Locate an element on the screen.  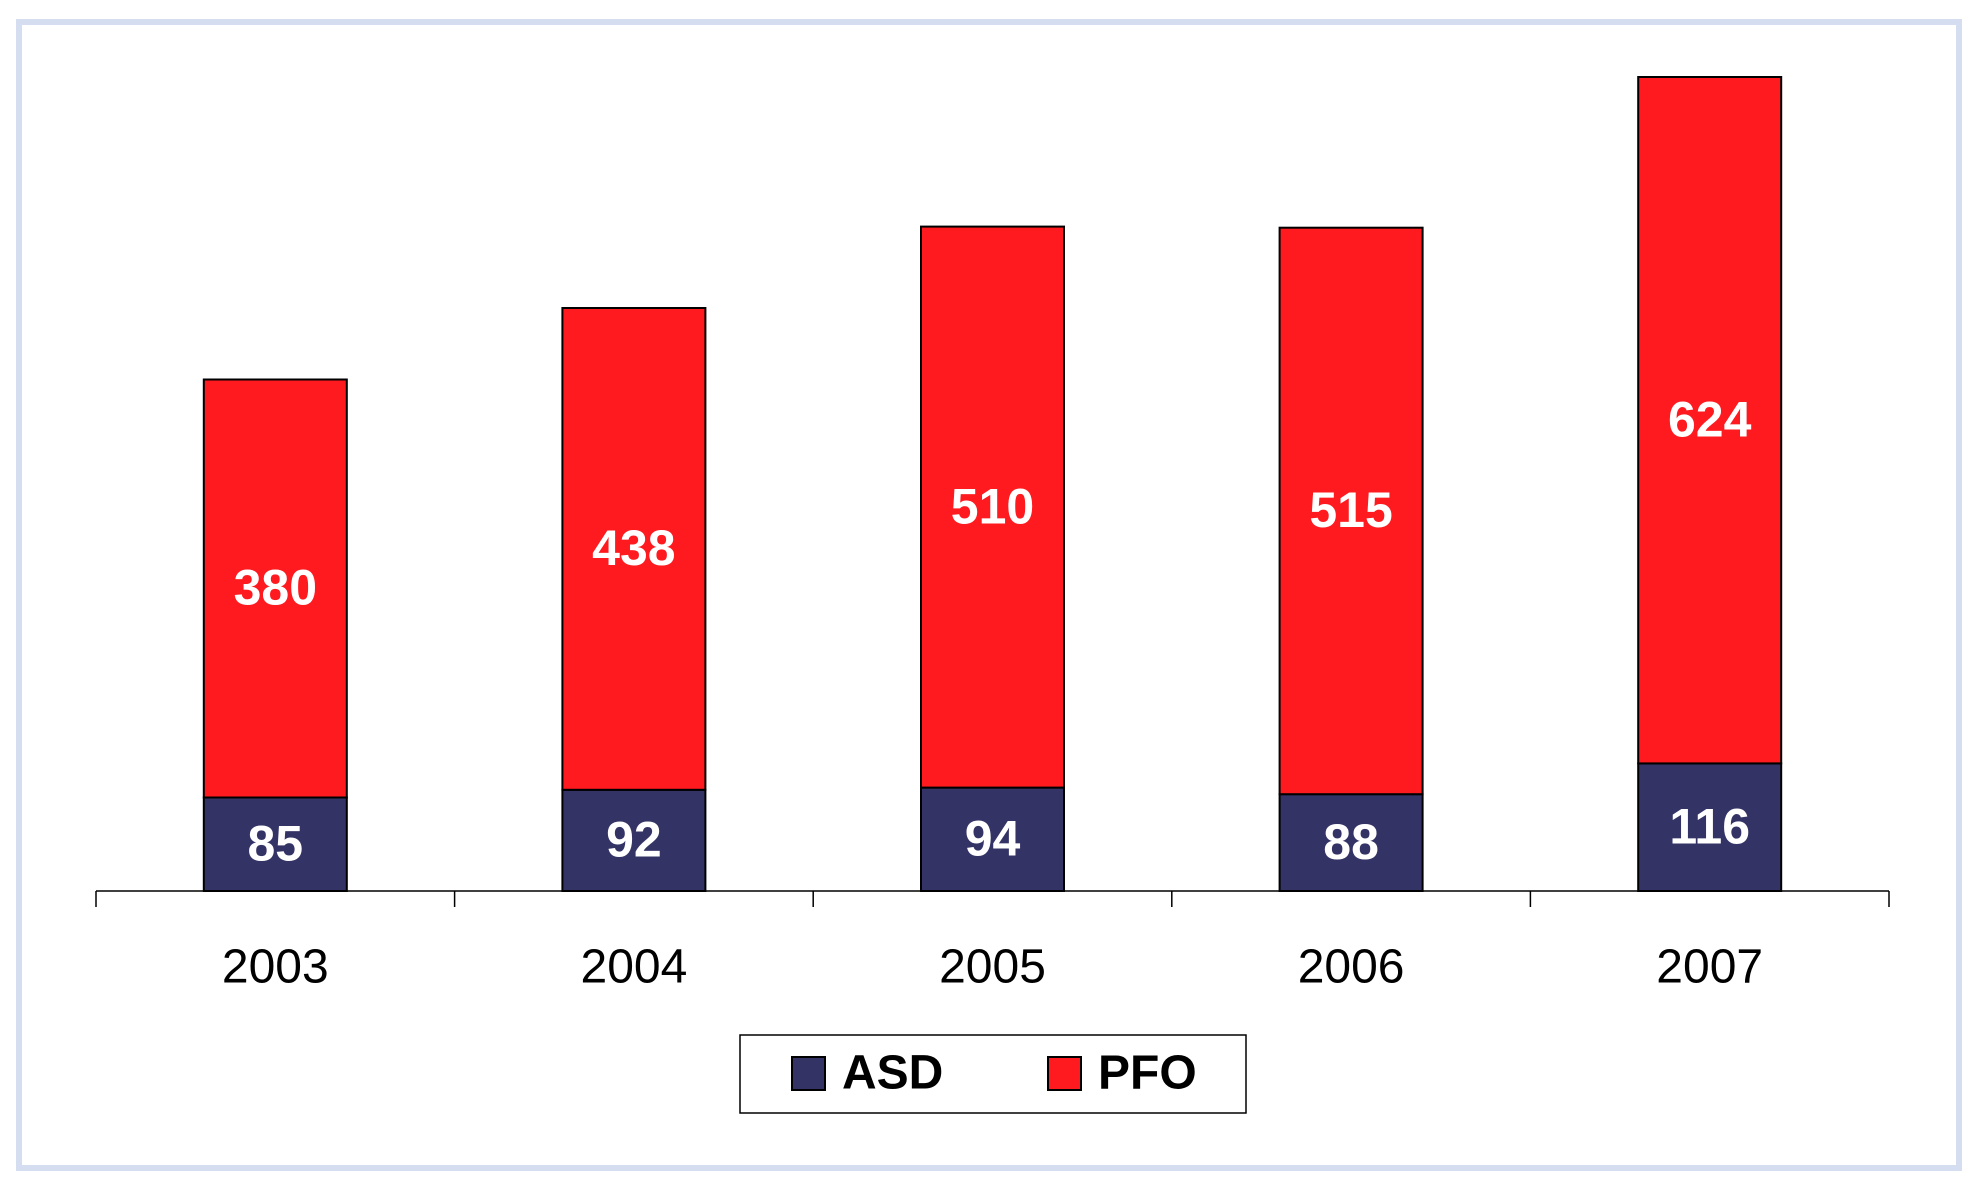
data-label: 515 is located at coordinates (1350, 510).